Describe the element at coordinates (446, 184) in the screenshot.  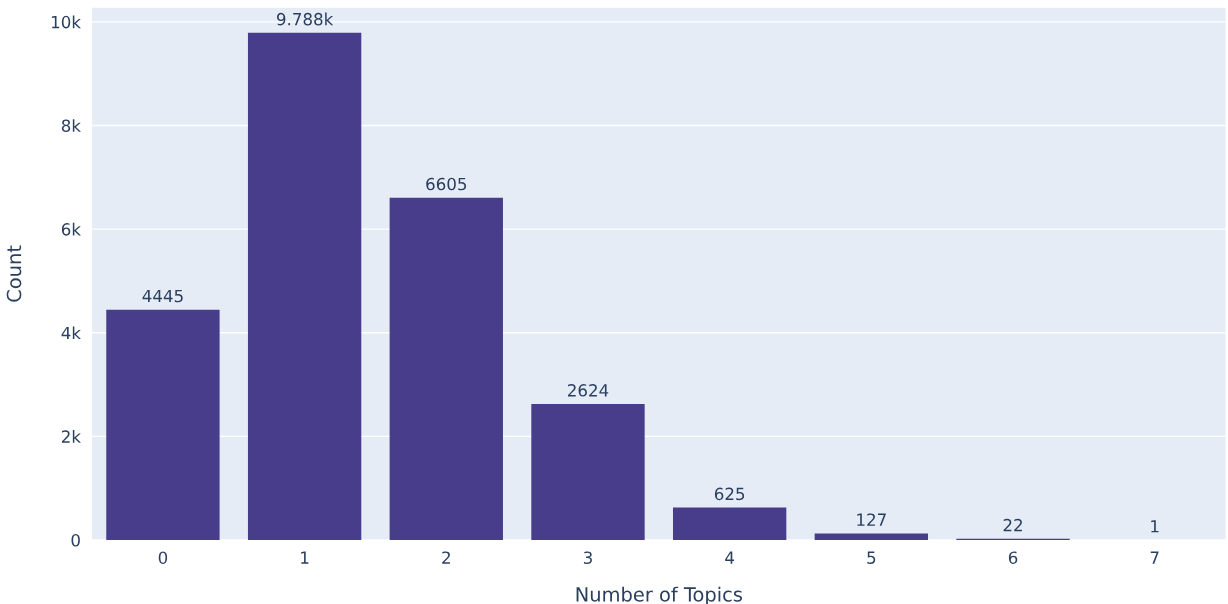
I see `data-label: 6605` at that location.